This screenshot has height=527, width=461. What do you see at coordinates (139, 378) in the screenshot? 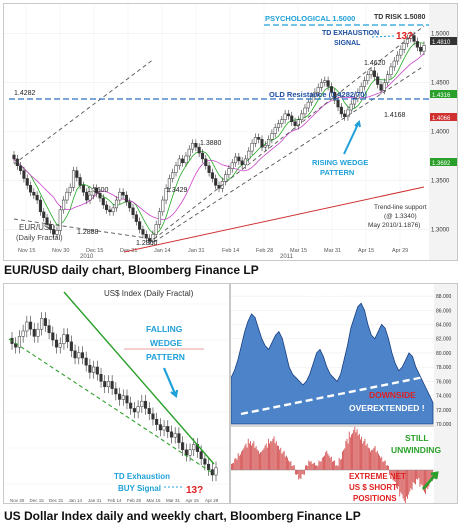
I see `falling-wedge-upper-line` at bounding box center [139, 378].